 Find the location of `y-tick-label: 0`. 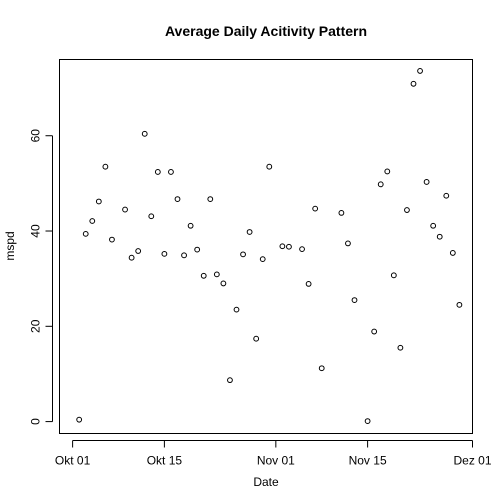

y-tick-label: 0 is located at coordinates (36, 421).